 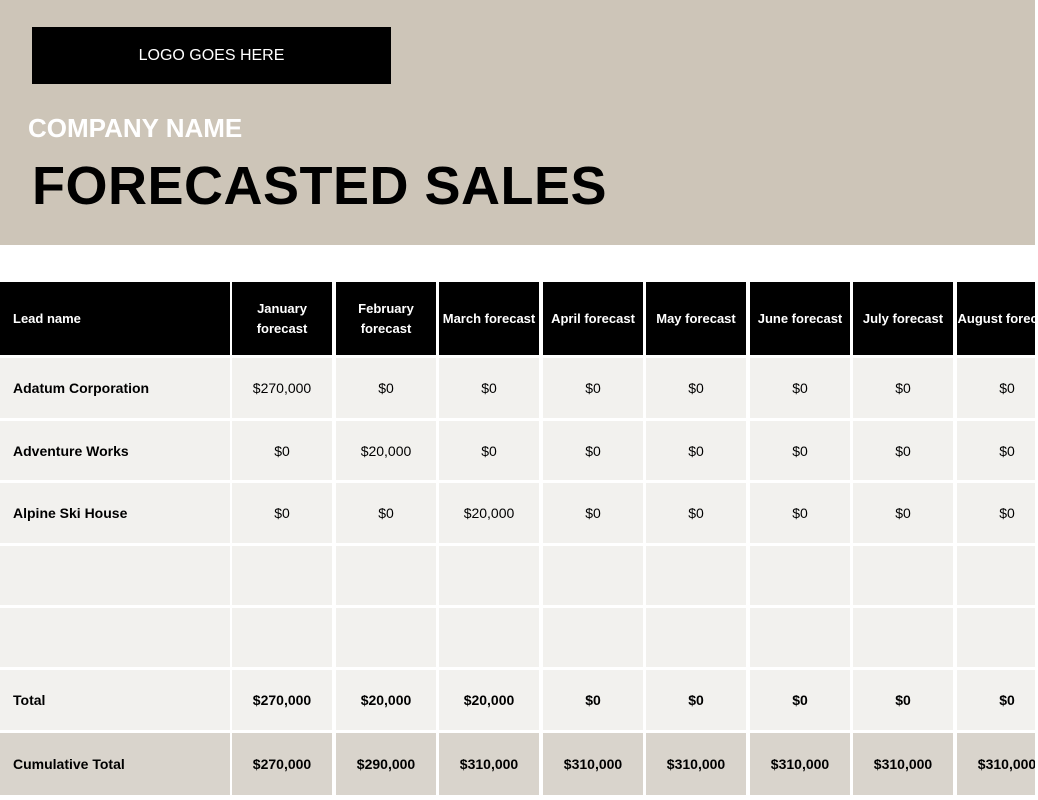 What do you see at coordinates (800, 318) in the screenshot?
I see `header-cell: June forecast` at bounding box center [800, 318].